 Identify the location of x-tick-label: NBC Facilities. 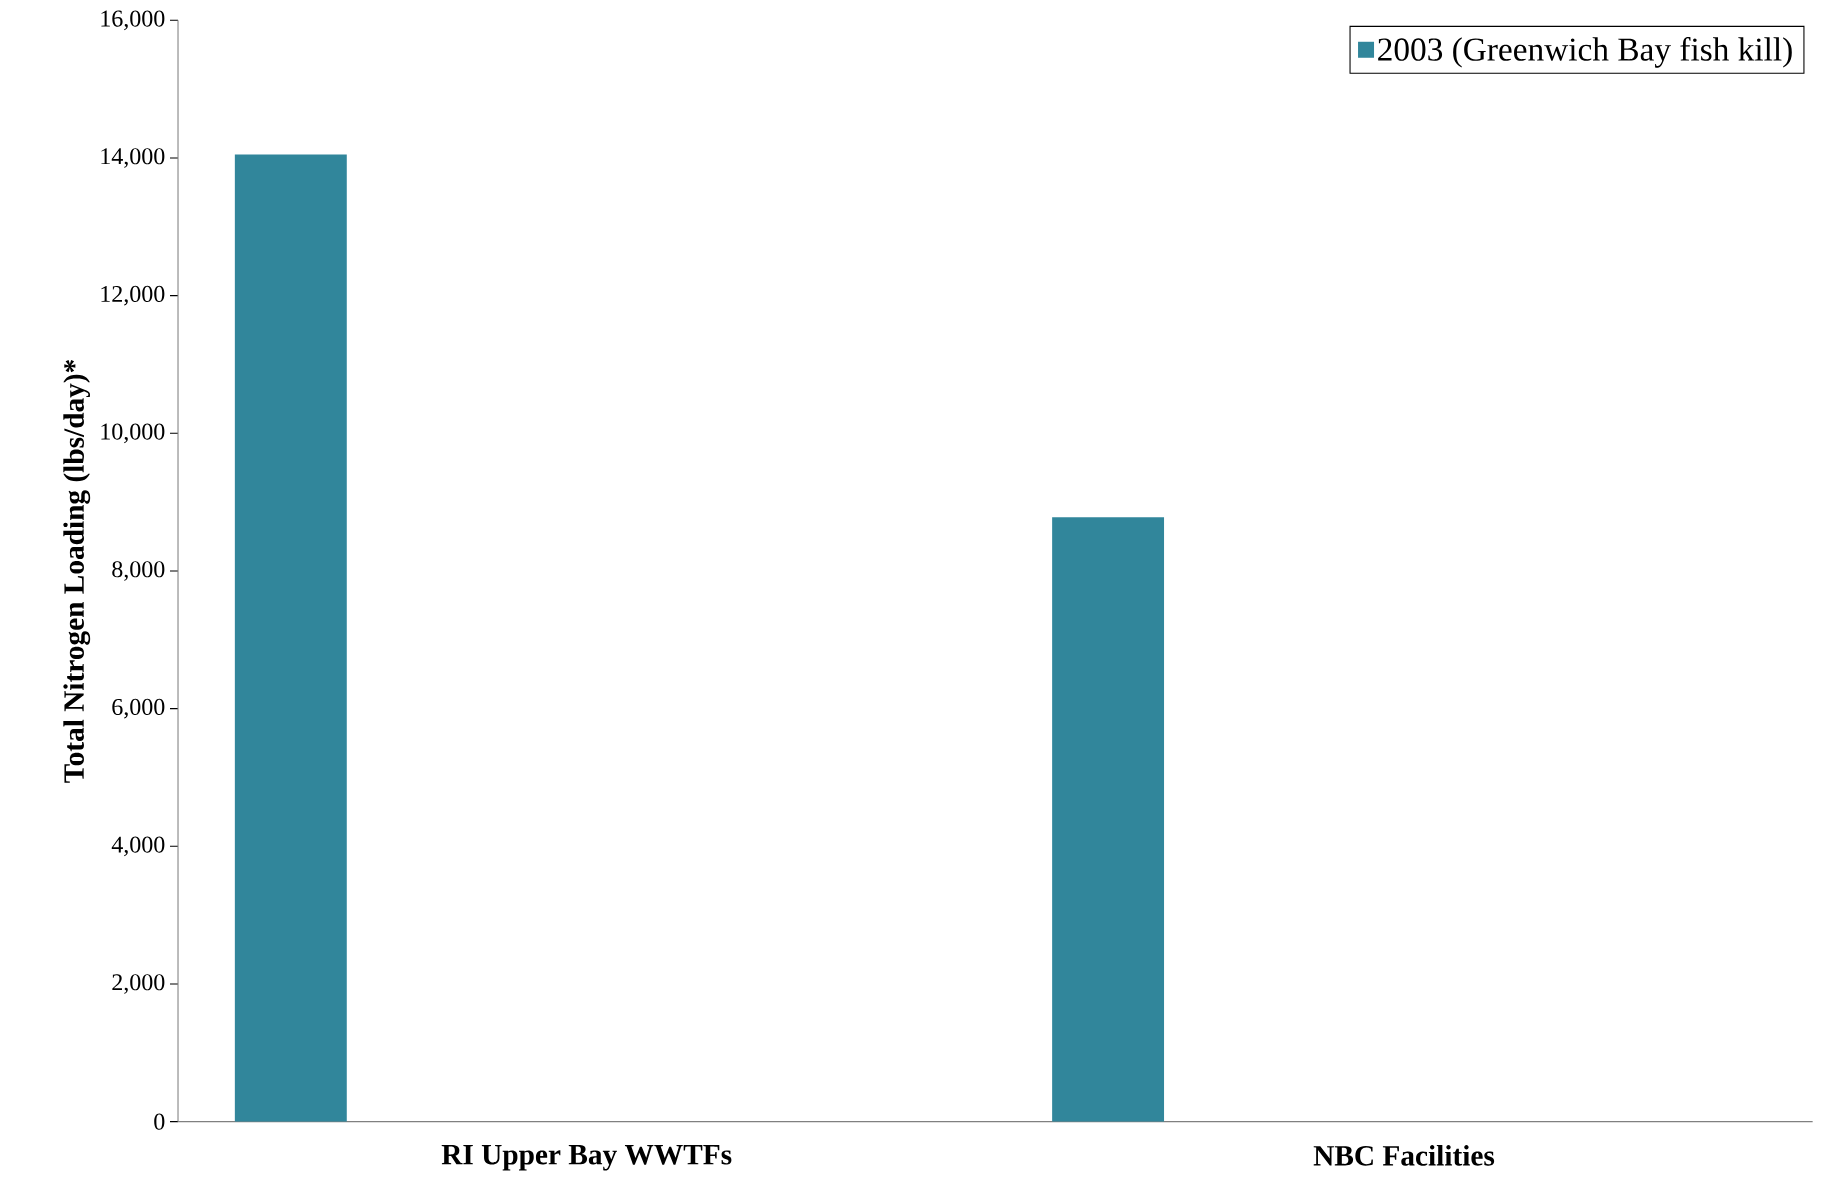
(1404, 1155).